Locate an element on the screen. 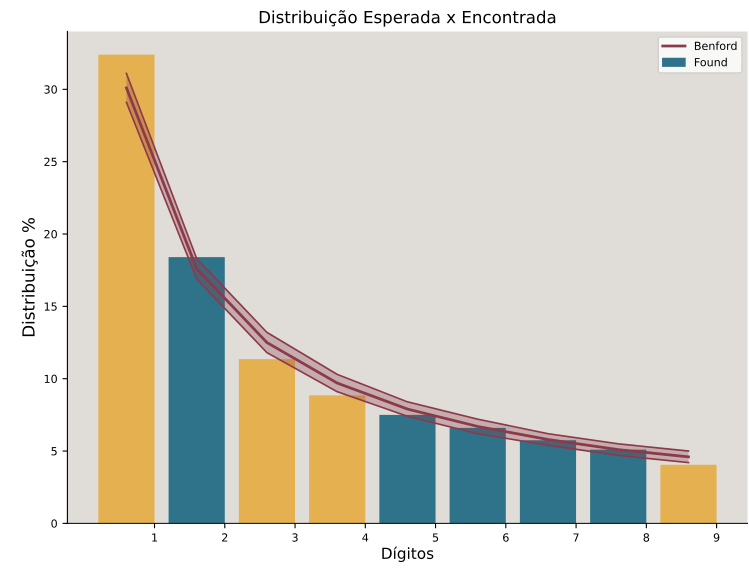 The width and height of the screenshot is (749, 572). y-tick-label: 20 is located at coordinates (50, 234).